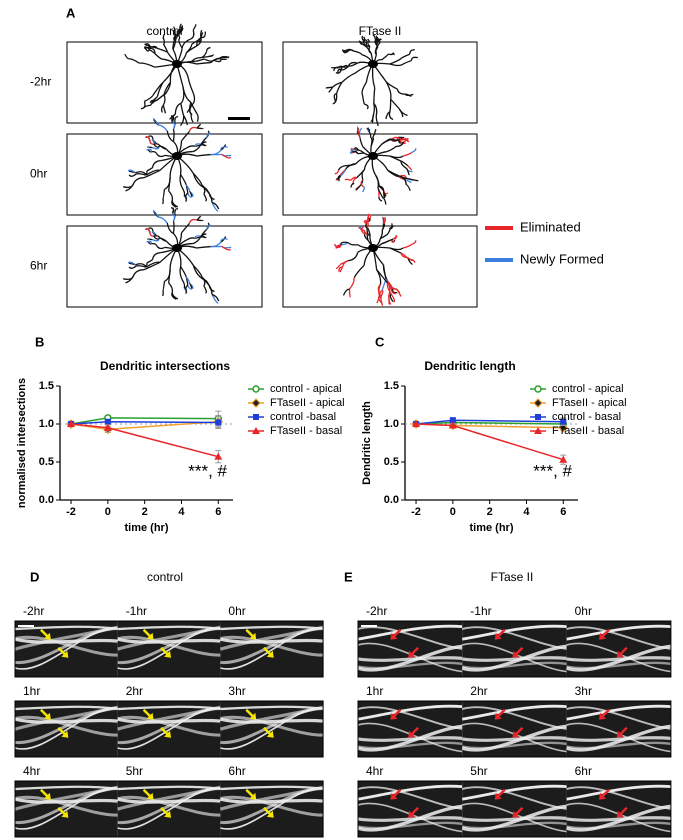 The height and width of the screenshot is (840, 683). Describe the element at coordinates (526, 512) in the screenshot. I see `x-tick-label: 4` at that location.